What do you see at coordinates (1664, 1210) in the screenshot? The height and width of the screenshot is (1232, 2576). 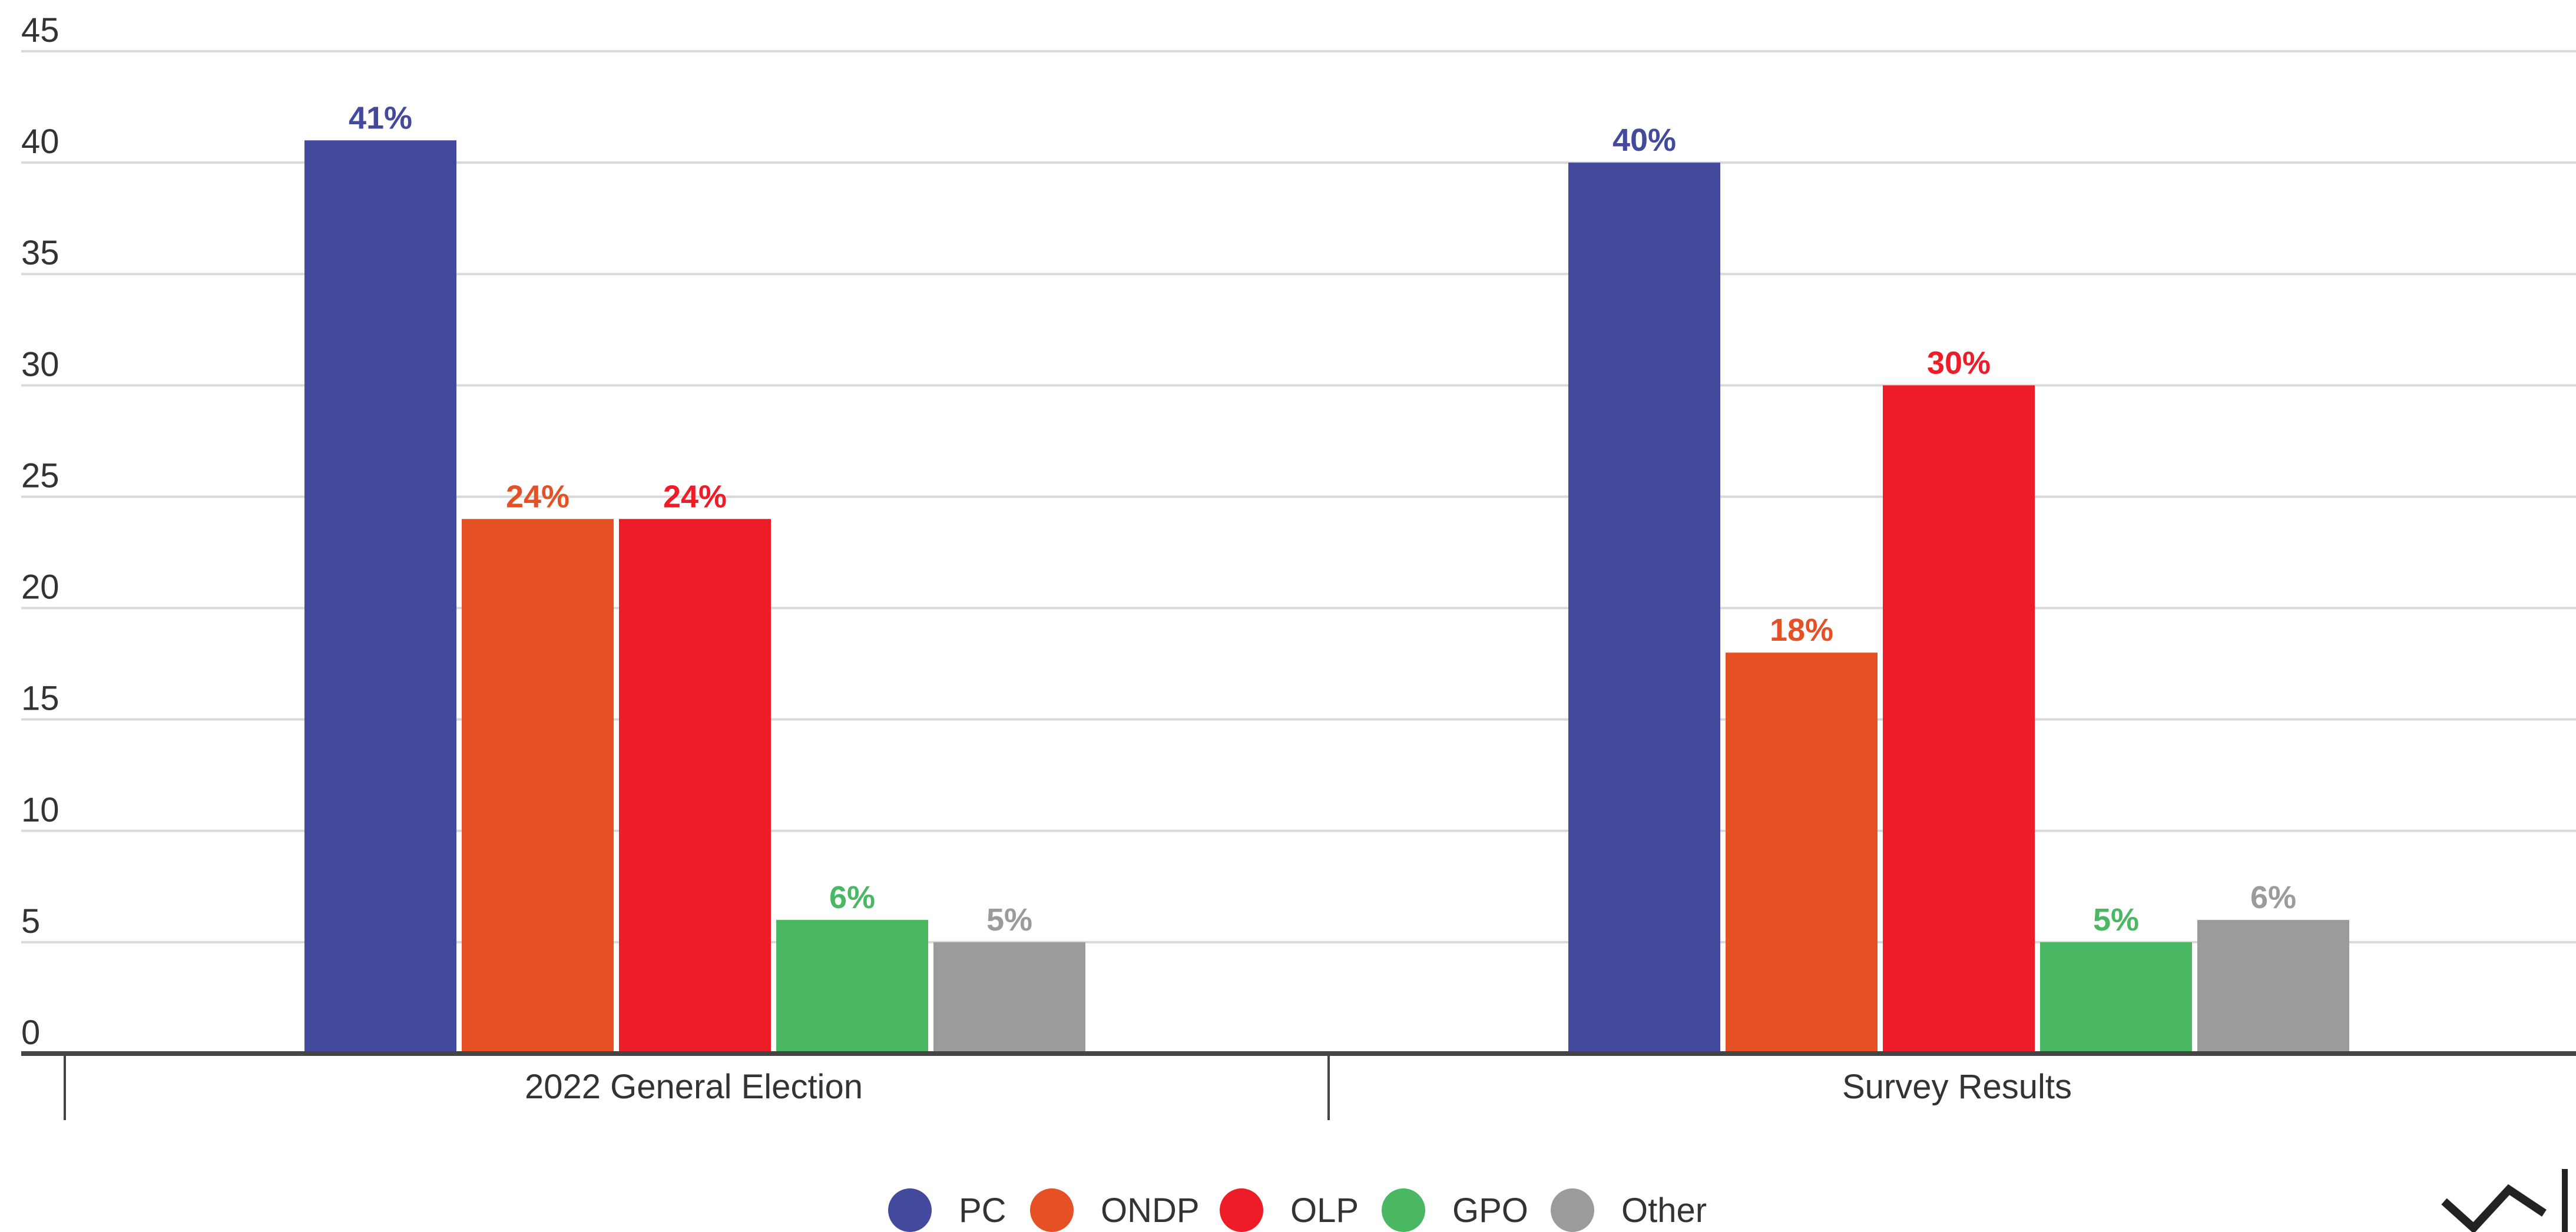 I see `legend-label: Other` at bounding box center [1664, 1210].